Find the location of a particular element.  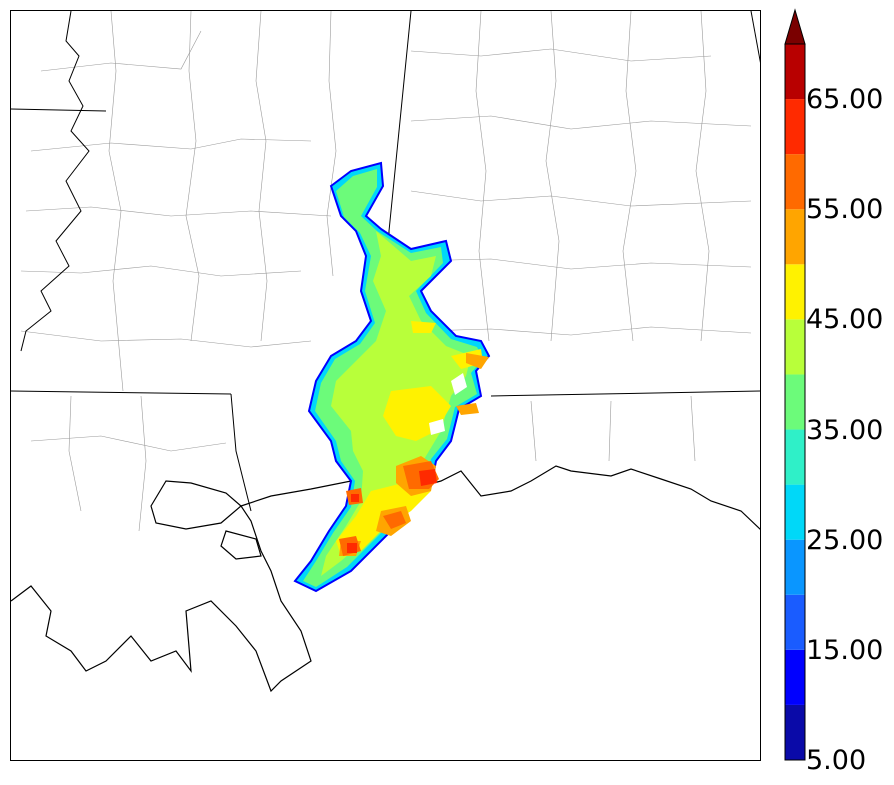

colorbar-bands is located at coordinates (795, 384).